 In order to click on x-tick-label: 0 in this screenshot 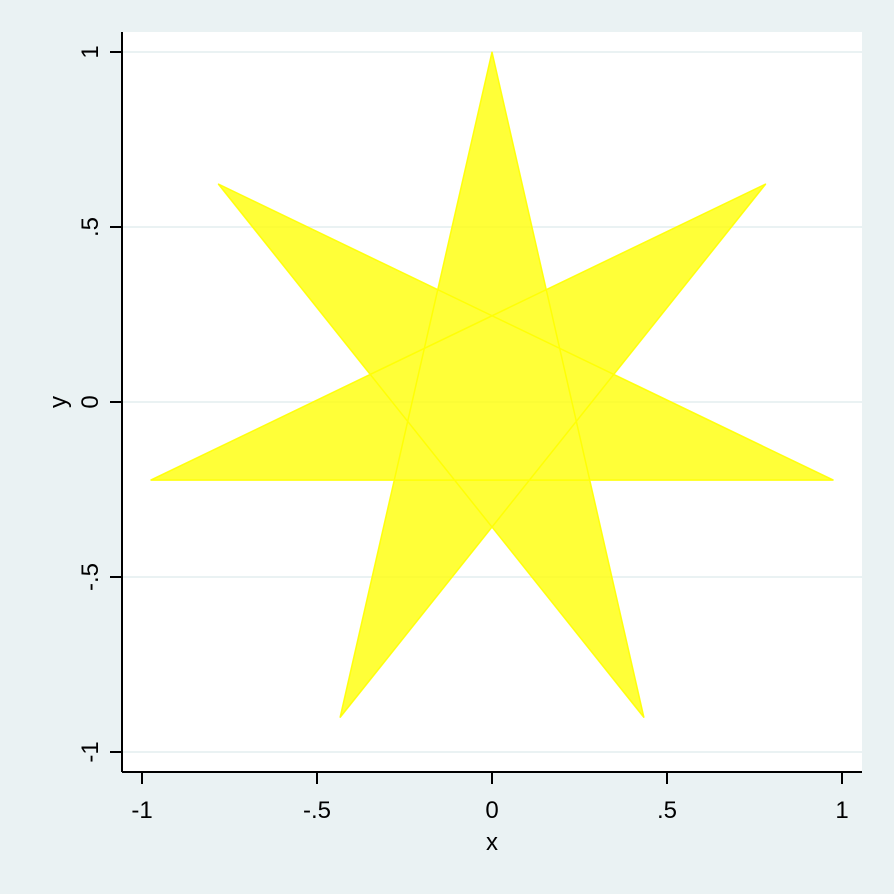, I will do `click(491, 810)`.